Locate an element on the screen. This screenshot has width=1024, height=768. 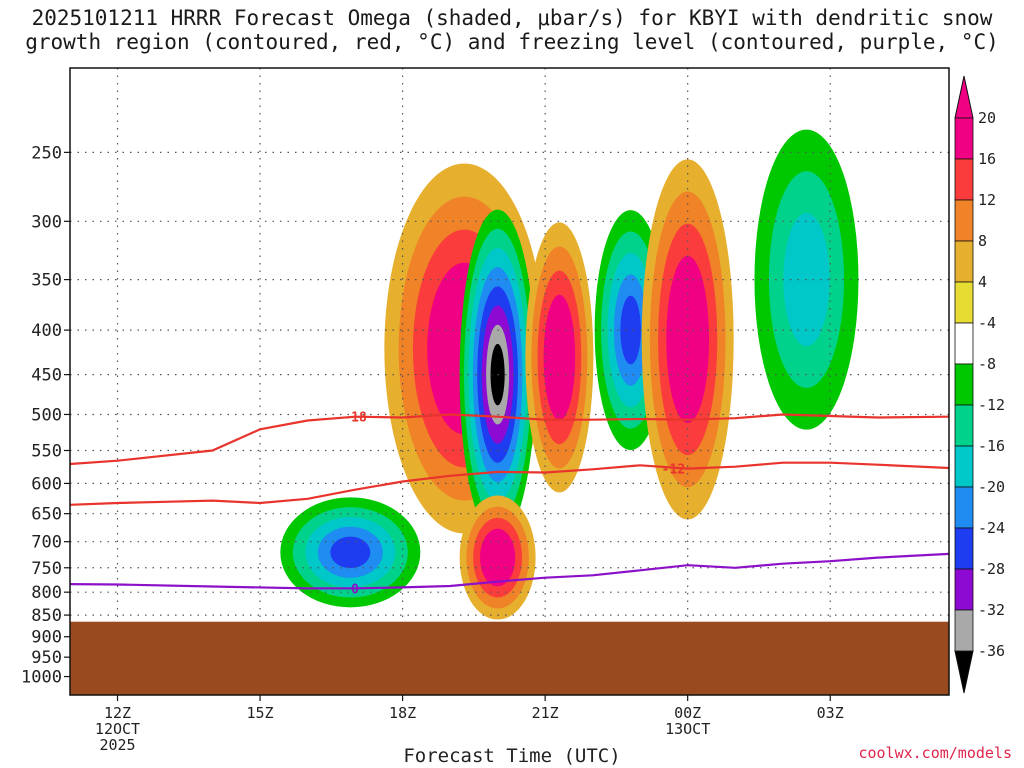
x-tick-label: 15Z is located at coordinates (260, 713).